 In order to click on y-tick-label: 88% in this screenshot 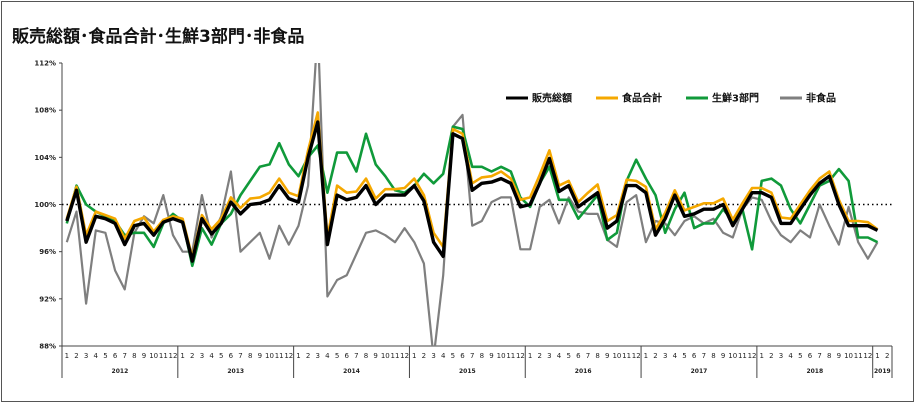, I will do `click(47, 347)`.